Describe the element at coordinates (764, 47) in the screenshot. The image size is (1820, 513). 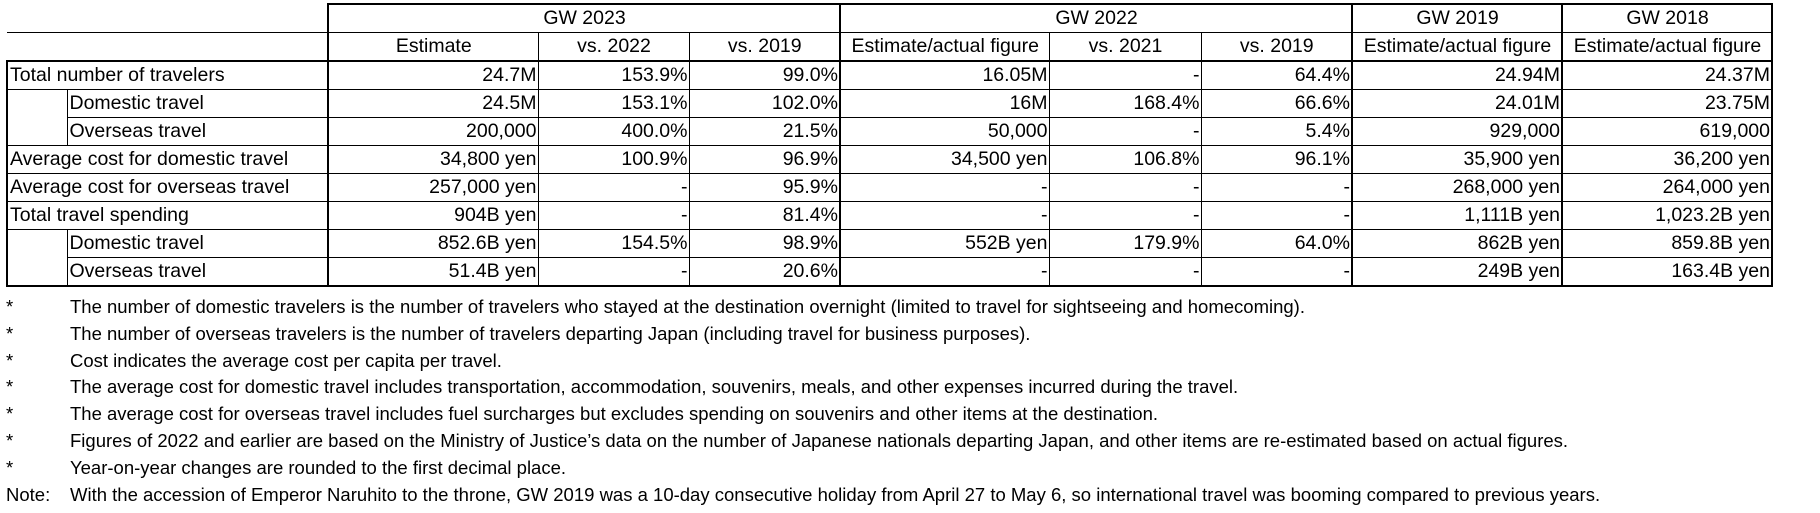
I see `subheader-gw2023-vs2019: vs. 2019` at that location.